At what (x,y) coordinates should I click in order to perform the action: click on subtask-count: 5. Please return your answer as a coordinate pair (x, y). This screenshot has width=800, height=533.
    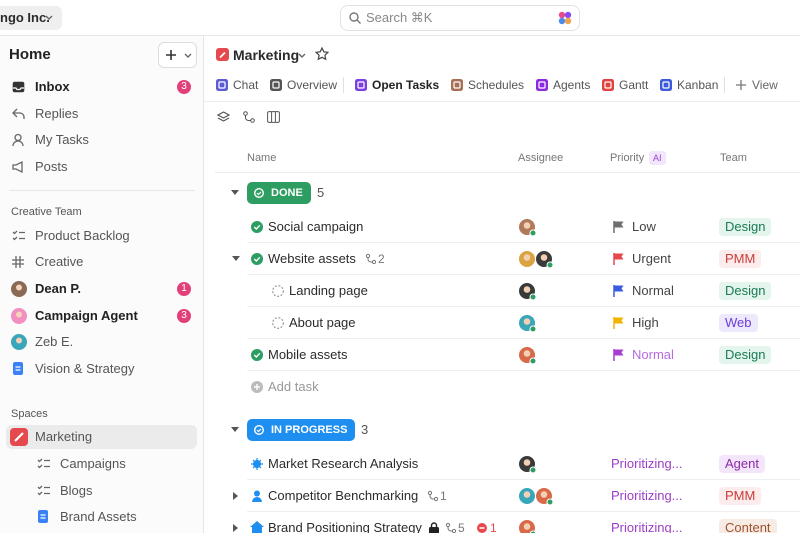
    Looking at the image, I should click on (461, 527).